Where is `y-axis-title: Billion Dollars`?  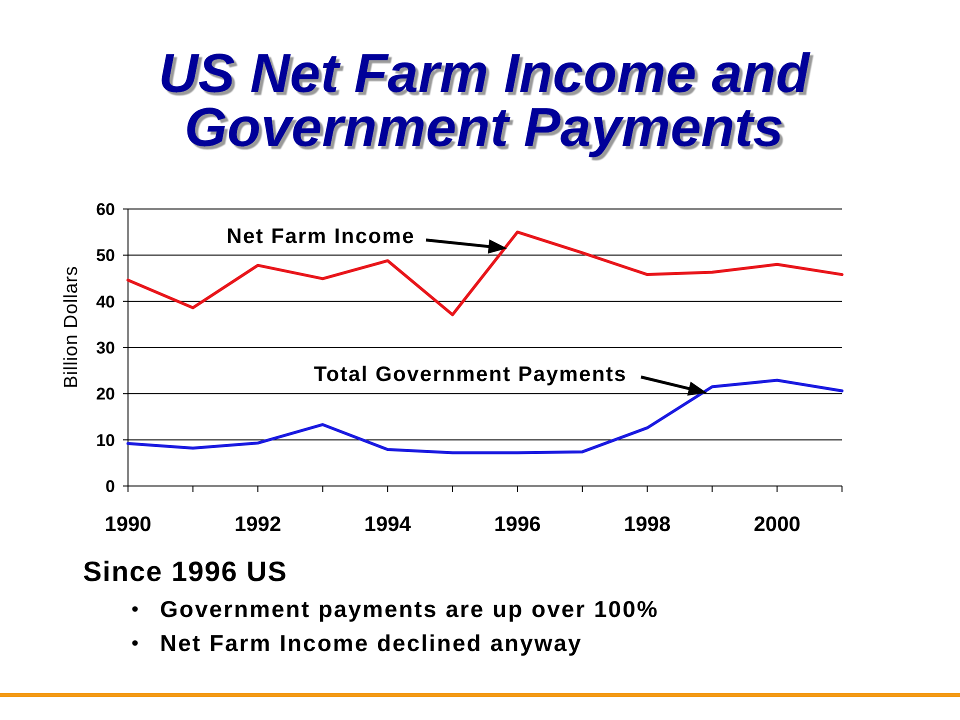
y-axis-title: Billion Dollars is located at coordinates (71, 327).